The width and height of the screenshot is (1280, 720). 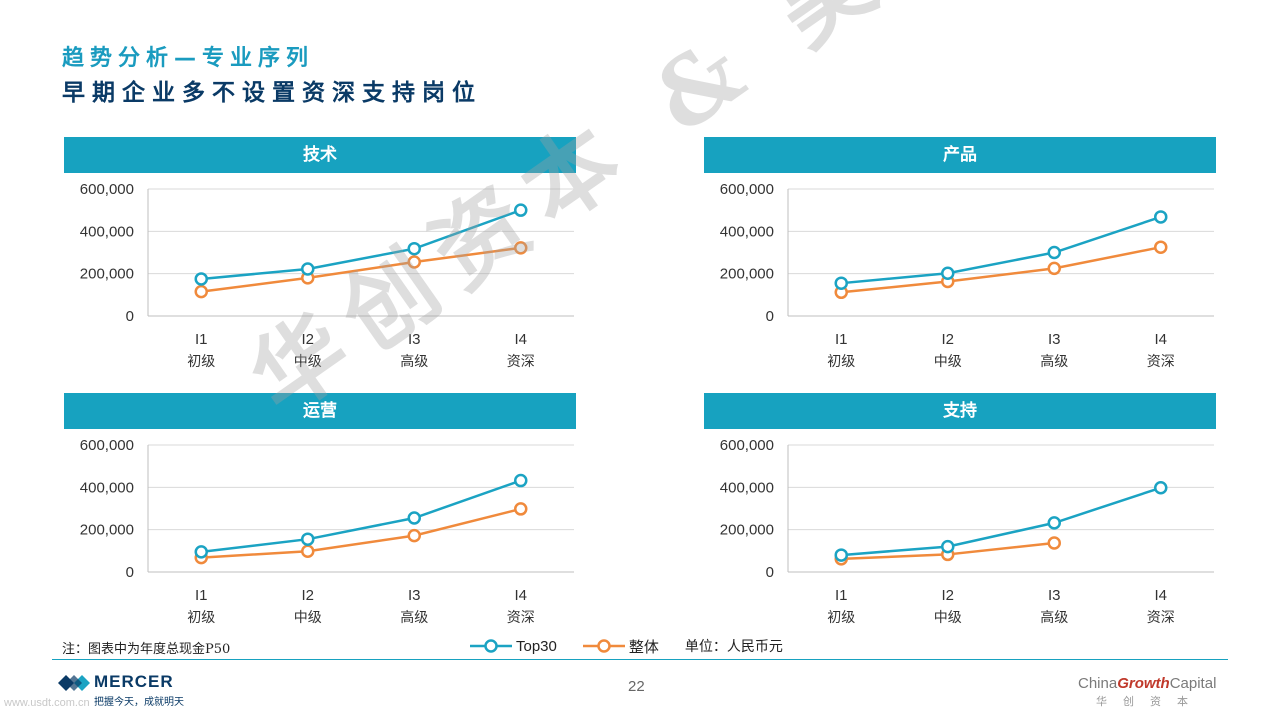 What do you see at coordinates (1143, 683) in the screenshot?
I see `cgc-bold: Growth` at bounding box center [1143, 683].